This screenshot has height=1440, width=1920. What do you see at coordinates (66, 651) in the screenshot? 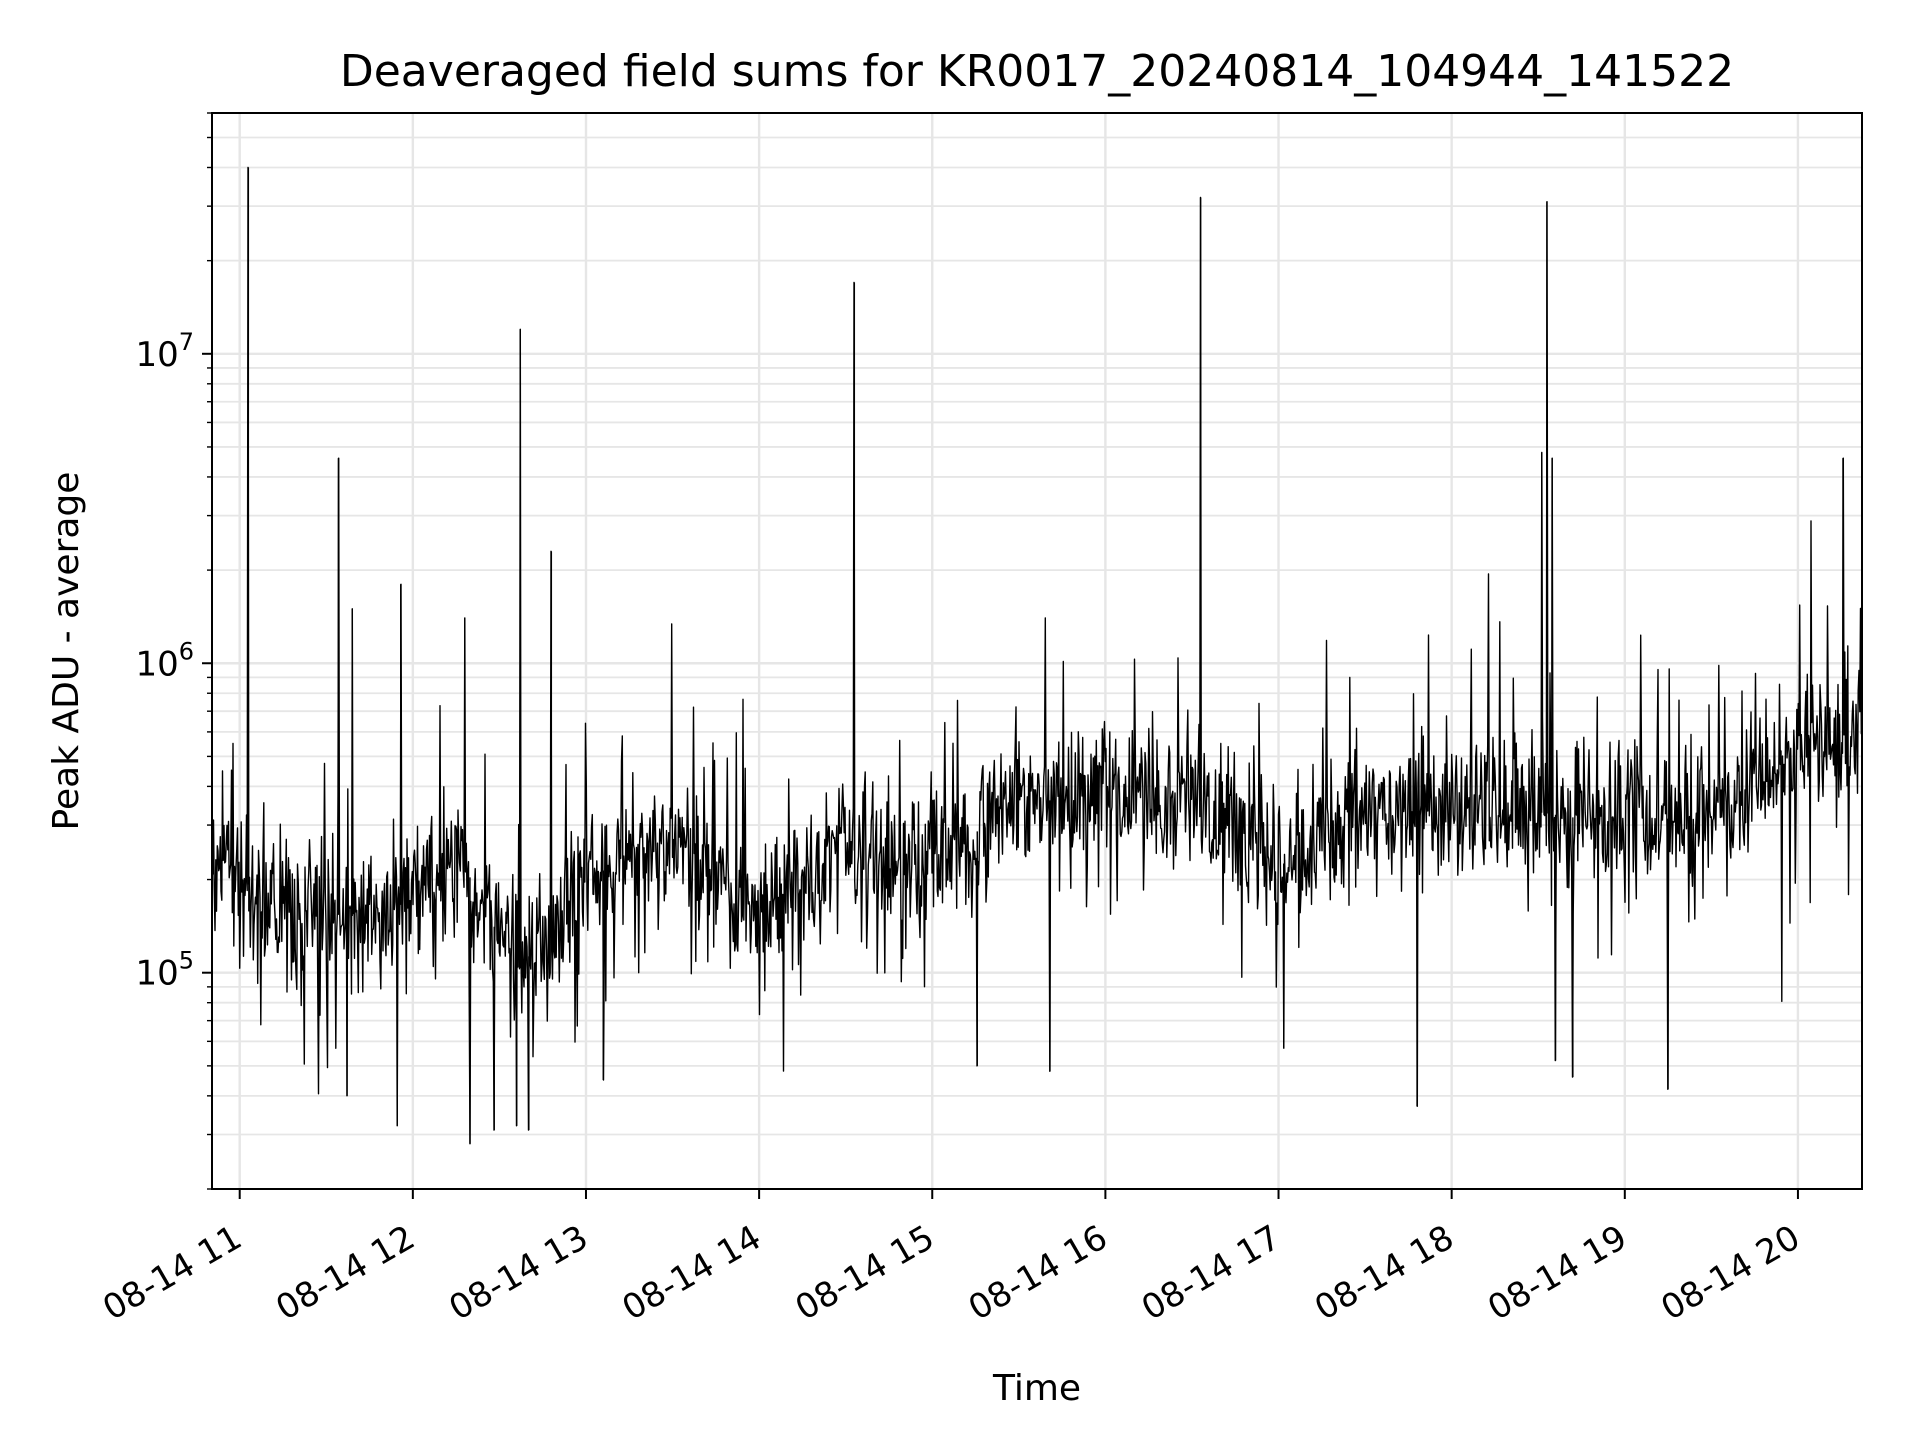
I see `y-axis-label: Peak ADU - average` at bounding box center [66, 651].